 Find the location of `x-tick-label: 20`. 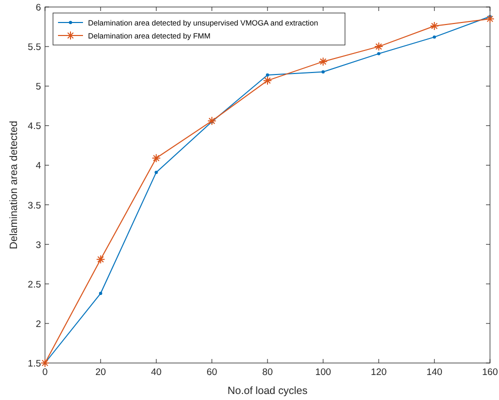

x-tick-label: 20 is located at coordinates (100, 372).